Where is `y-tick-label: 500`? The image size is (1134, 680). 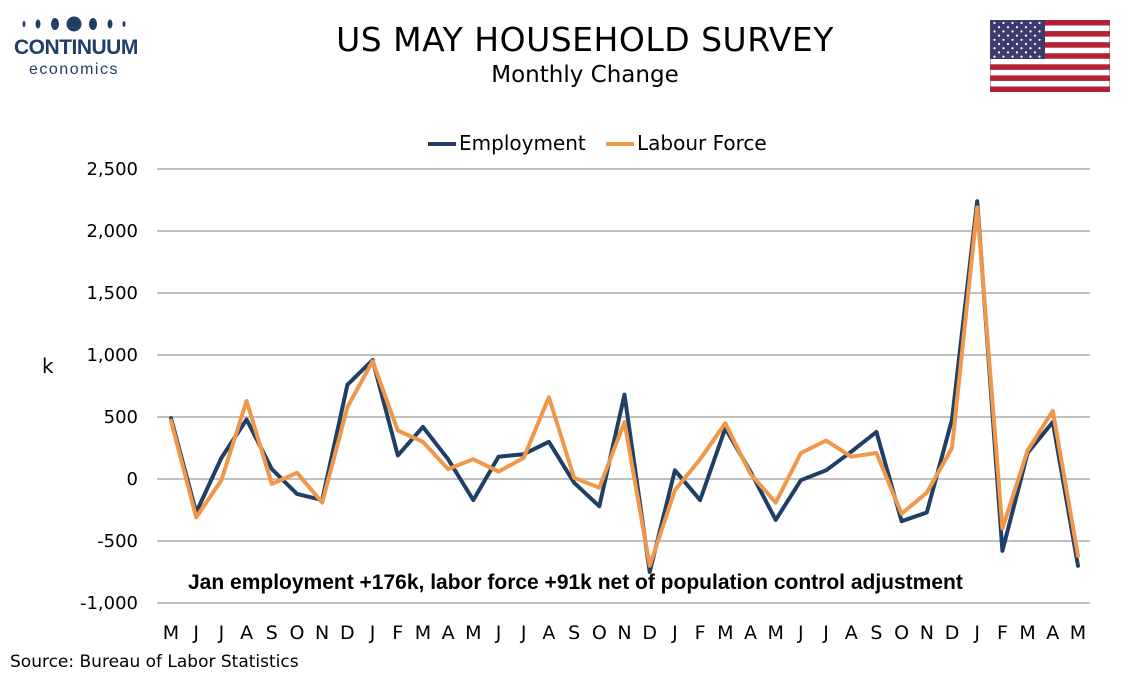
y-tick-label: 500 is located at coordinates (121, 417).